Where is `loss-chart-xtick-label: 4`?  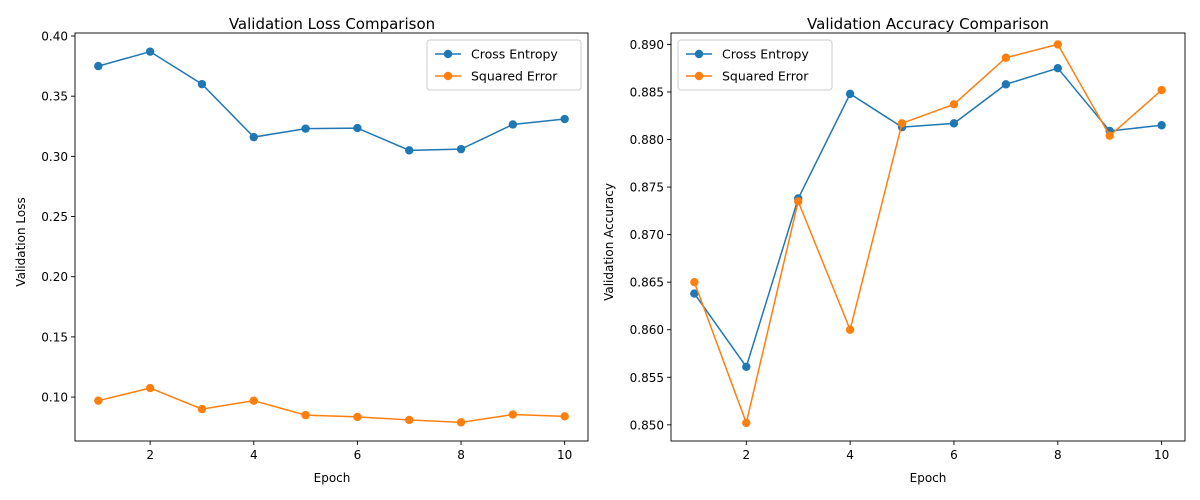
loss-chart-xtick-label: 4 is located at coordinates (254, 455).